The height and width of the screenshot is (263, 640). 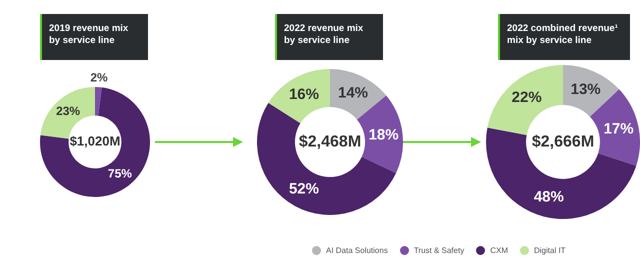 What do you see at coordinates (550, 250) in the screenshot?
I see `legend-label: Digital IT` at bounding box center [550, 250].